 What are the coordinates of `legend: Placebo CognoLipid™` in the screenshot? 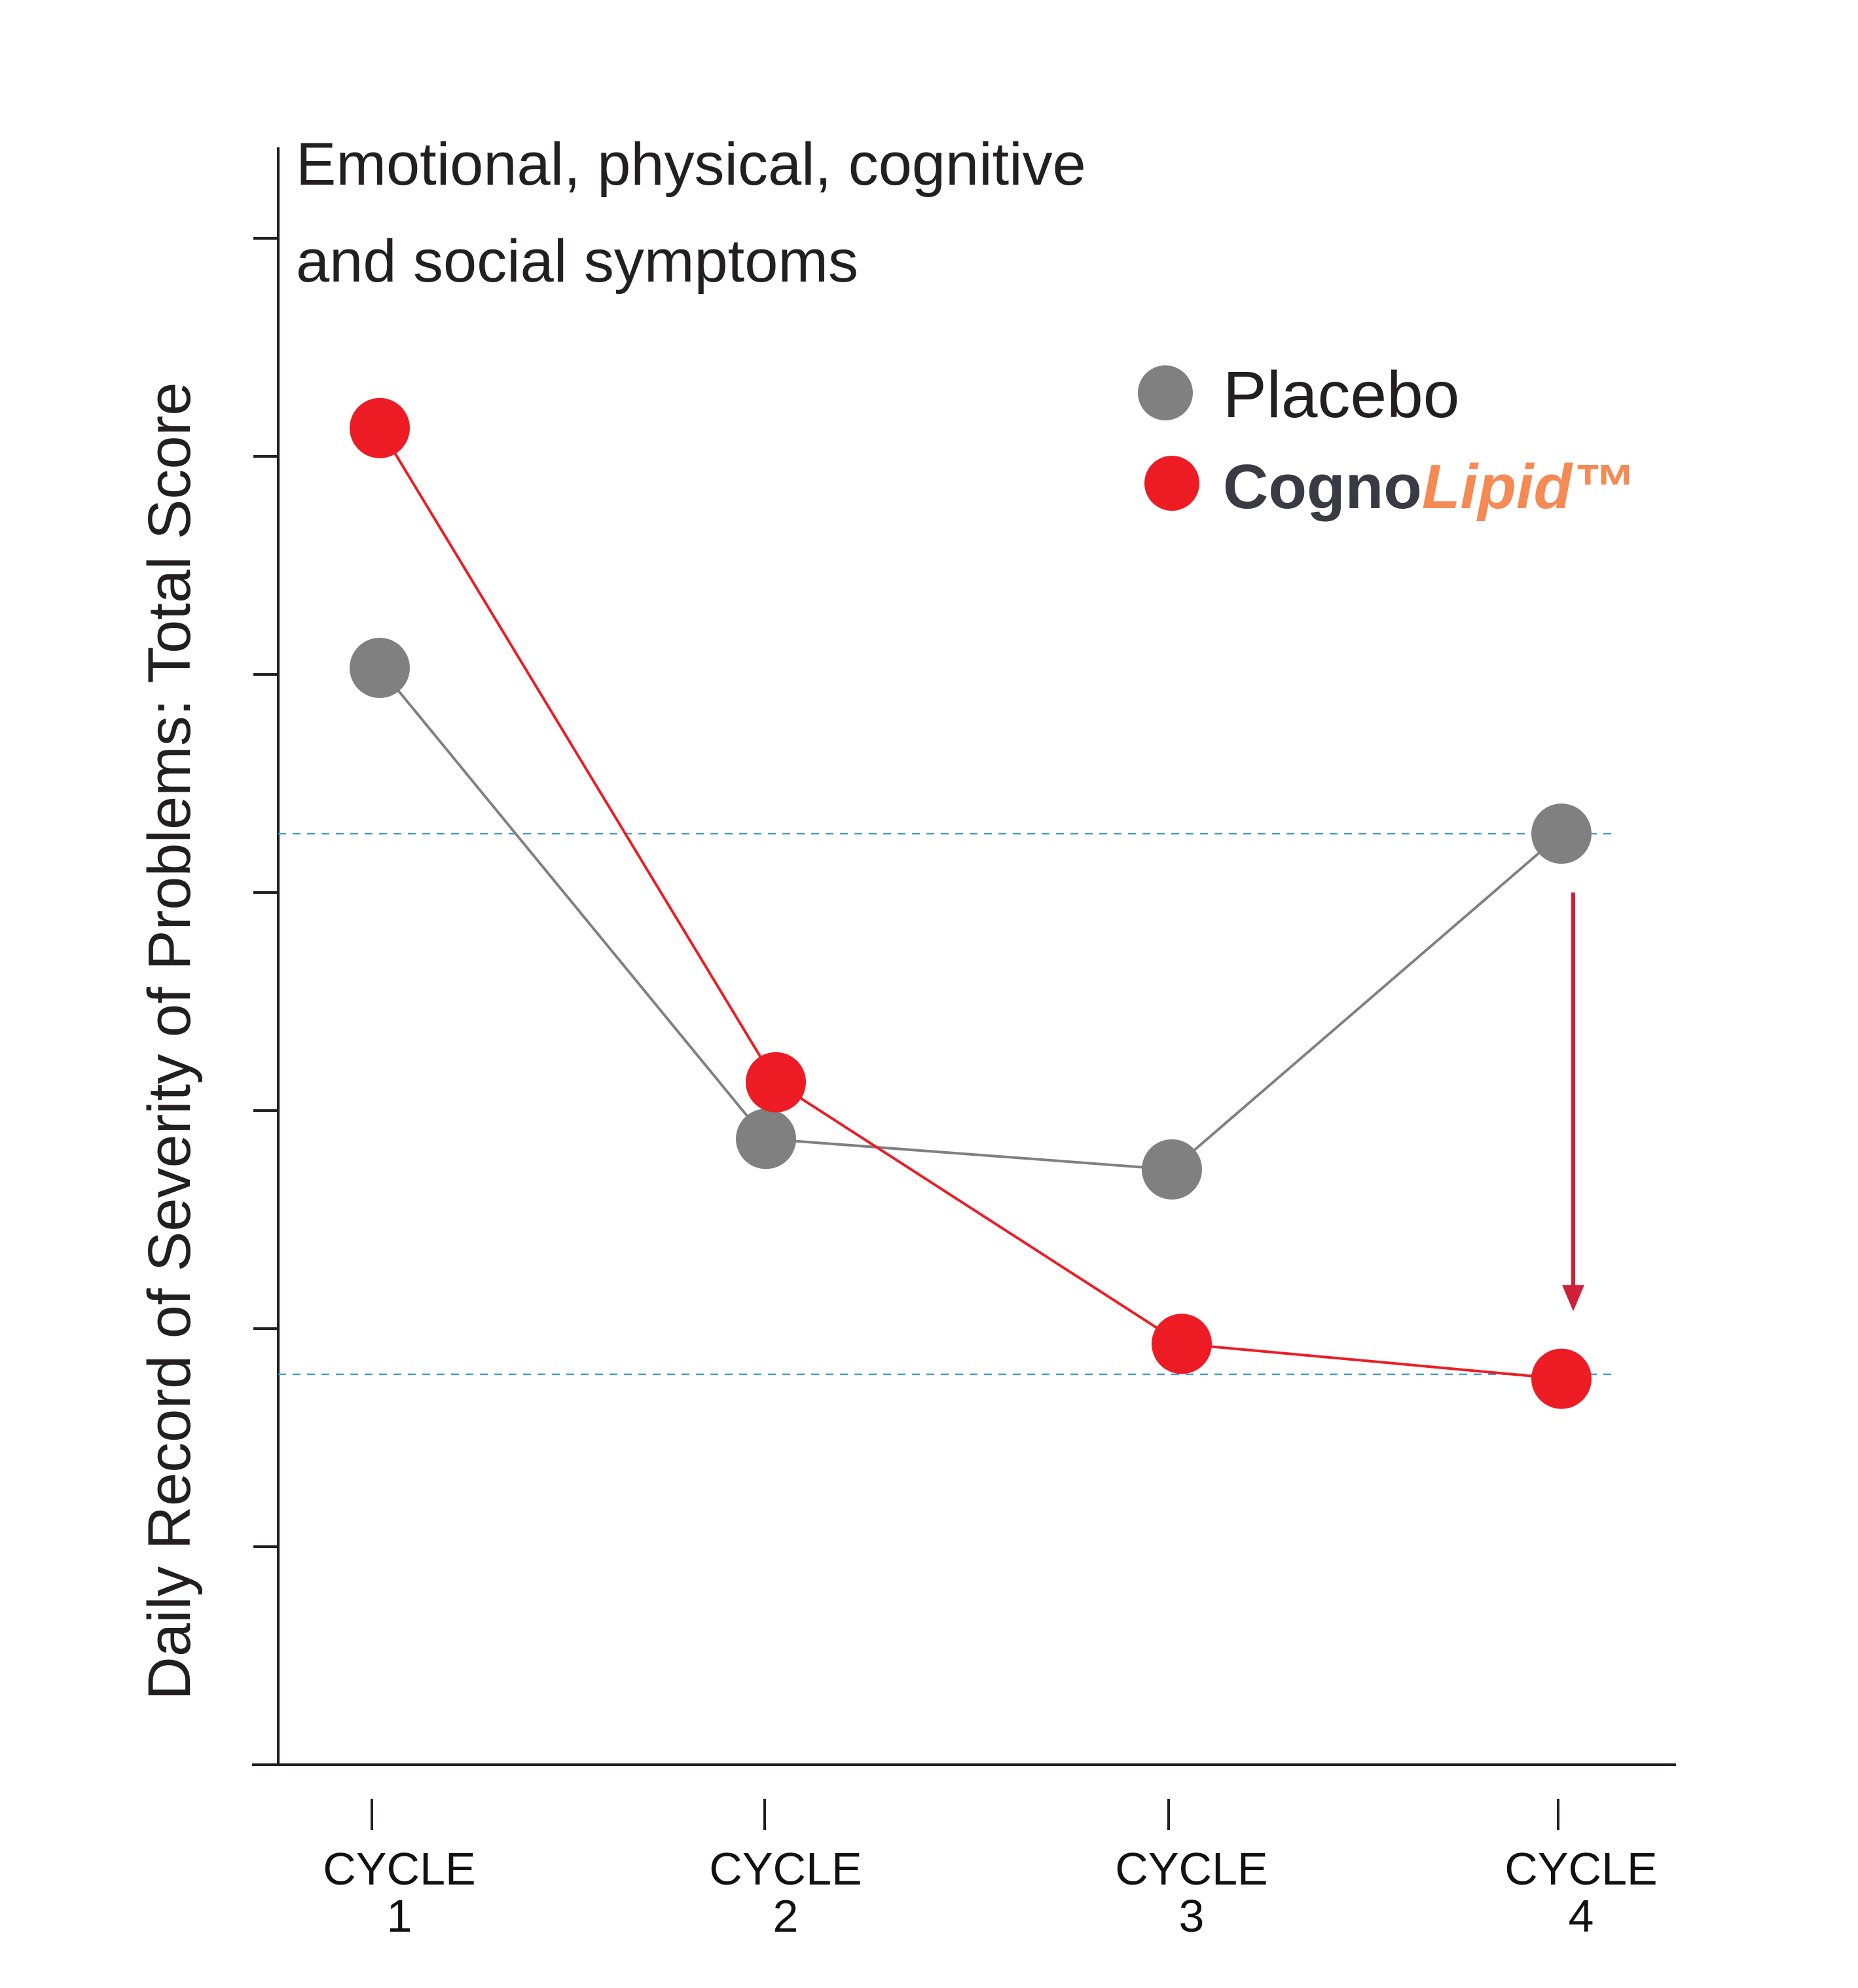 It's located at (1387, 440).